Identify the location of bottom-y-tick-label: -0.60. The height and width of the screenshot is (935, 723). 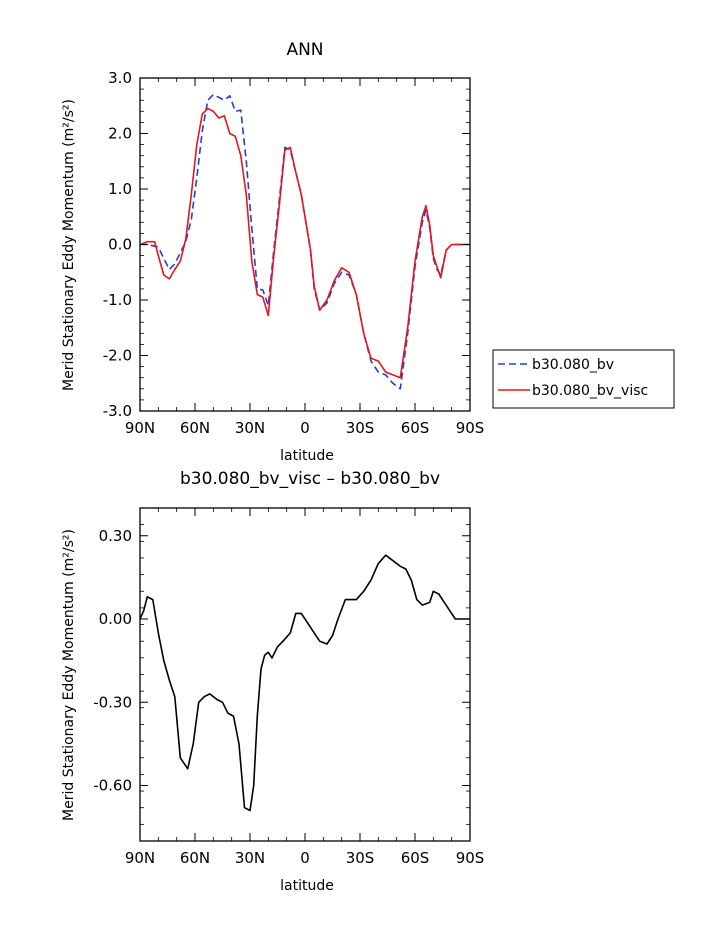
(112, 786).